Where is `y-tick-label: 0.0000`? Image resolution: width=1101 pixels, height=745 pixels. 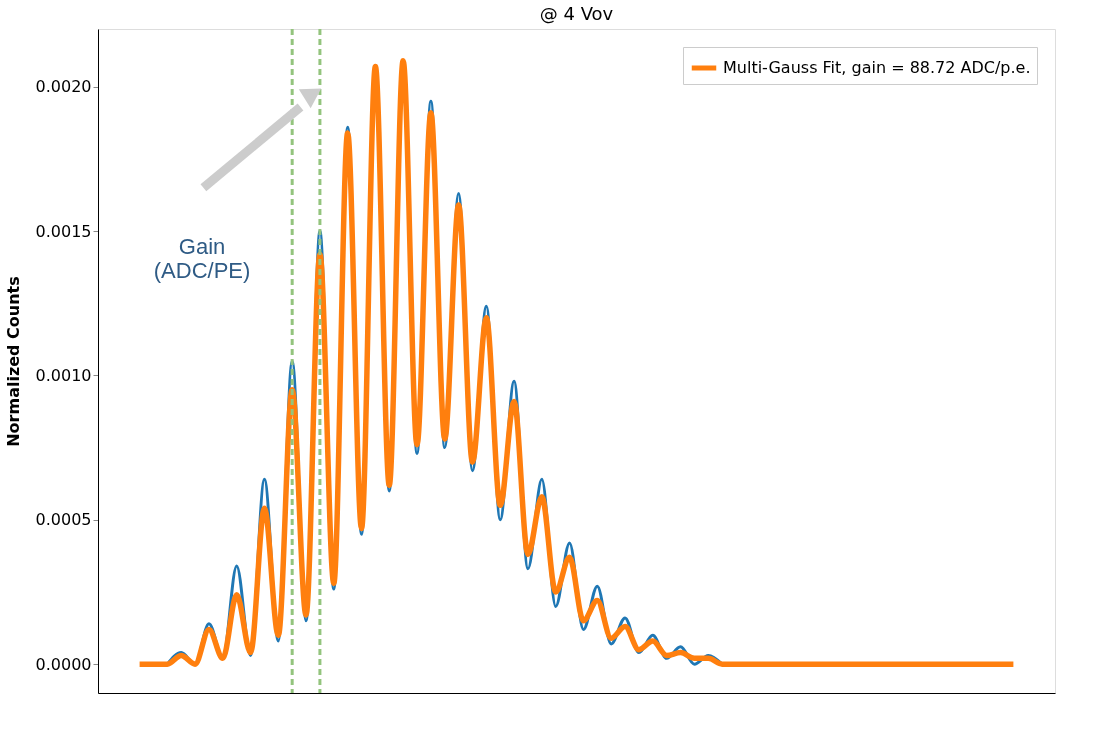
y-tick-label: 0.0000 is located at coordinates (63, 664).